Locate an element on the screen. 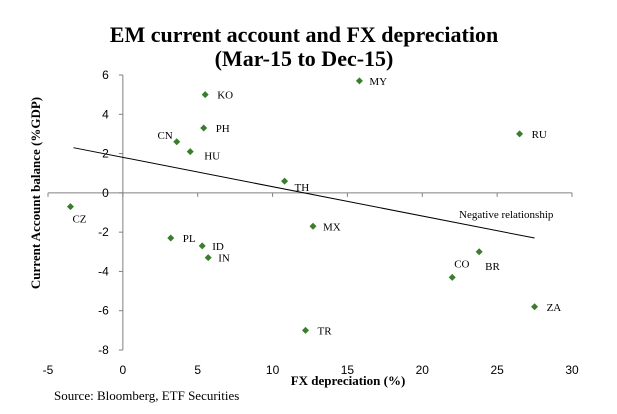 Image resolution: width=617 pixels, height=414 pixels. x-tick-label: 20 is located at coordinates (423, 370).